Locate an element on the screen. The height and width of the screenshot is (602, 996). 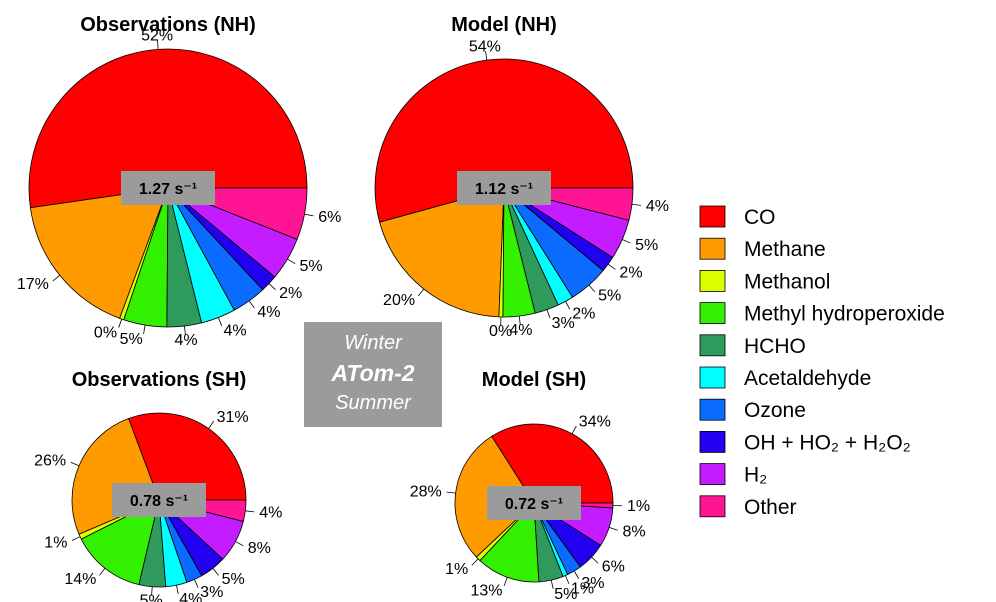
season-top-label: Winter is located at coordinates (373, 343).